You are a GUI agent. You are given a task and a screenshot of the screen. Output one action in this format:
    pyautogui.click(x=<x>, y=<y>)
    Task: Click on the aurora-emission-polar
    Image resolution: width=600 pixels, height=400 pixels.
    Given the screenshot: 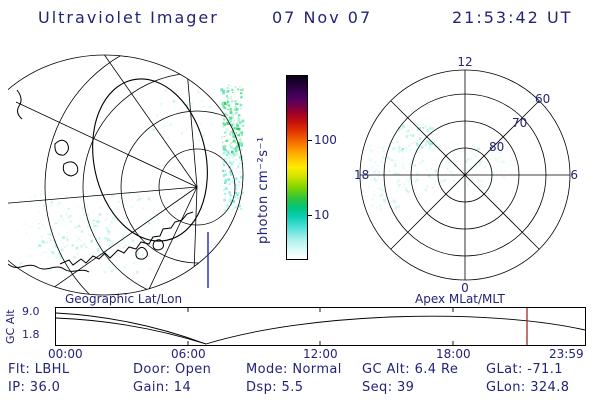 What is the action you would take?
    pyautogui.click(x=438, y=166)
    